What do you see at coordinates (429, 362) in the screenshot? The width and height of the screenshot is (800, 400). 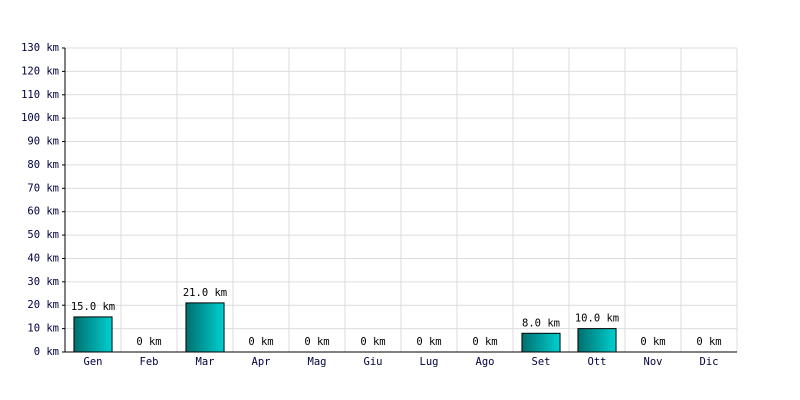 I see `x-tick-label: Lug` at bounding box center [429, 362].